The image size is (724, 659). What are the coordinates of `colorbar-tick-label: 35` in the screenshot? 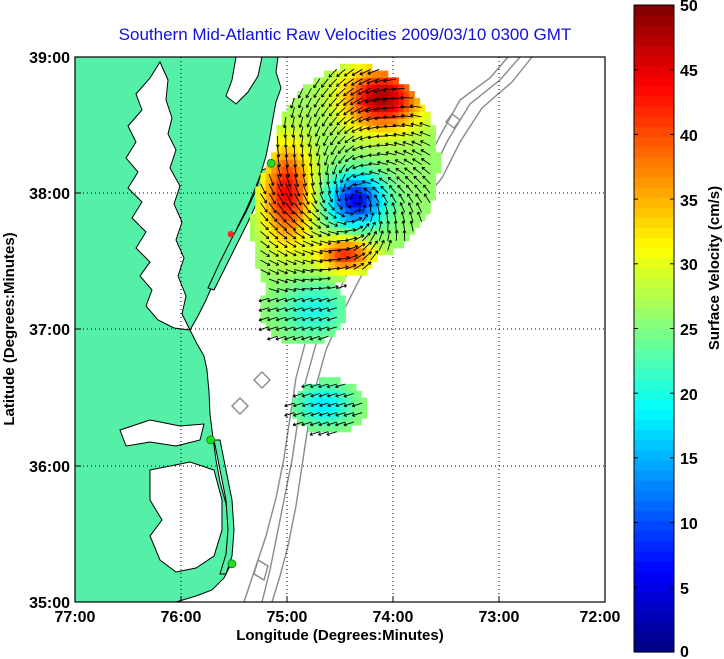 It's located at (689, 201).